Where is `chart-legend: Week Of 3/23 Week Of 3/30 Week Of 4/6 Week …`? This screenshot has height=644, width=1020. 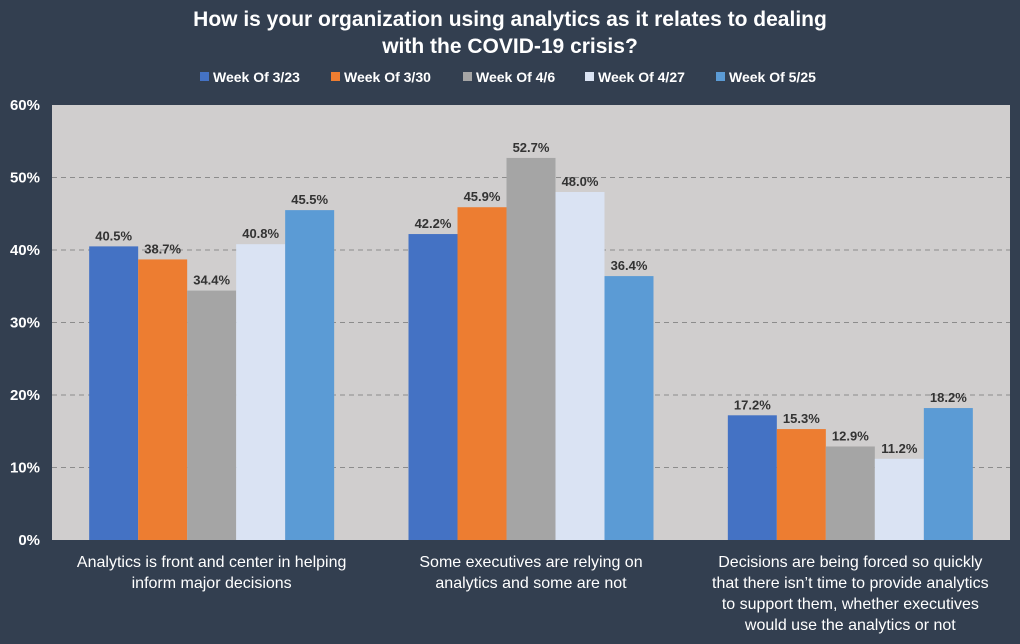
chart-legend: Week Of 3/23 Week Of 3/30 Week Of 4/6 Week … is located at coordinates (508, 77).